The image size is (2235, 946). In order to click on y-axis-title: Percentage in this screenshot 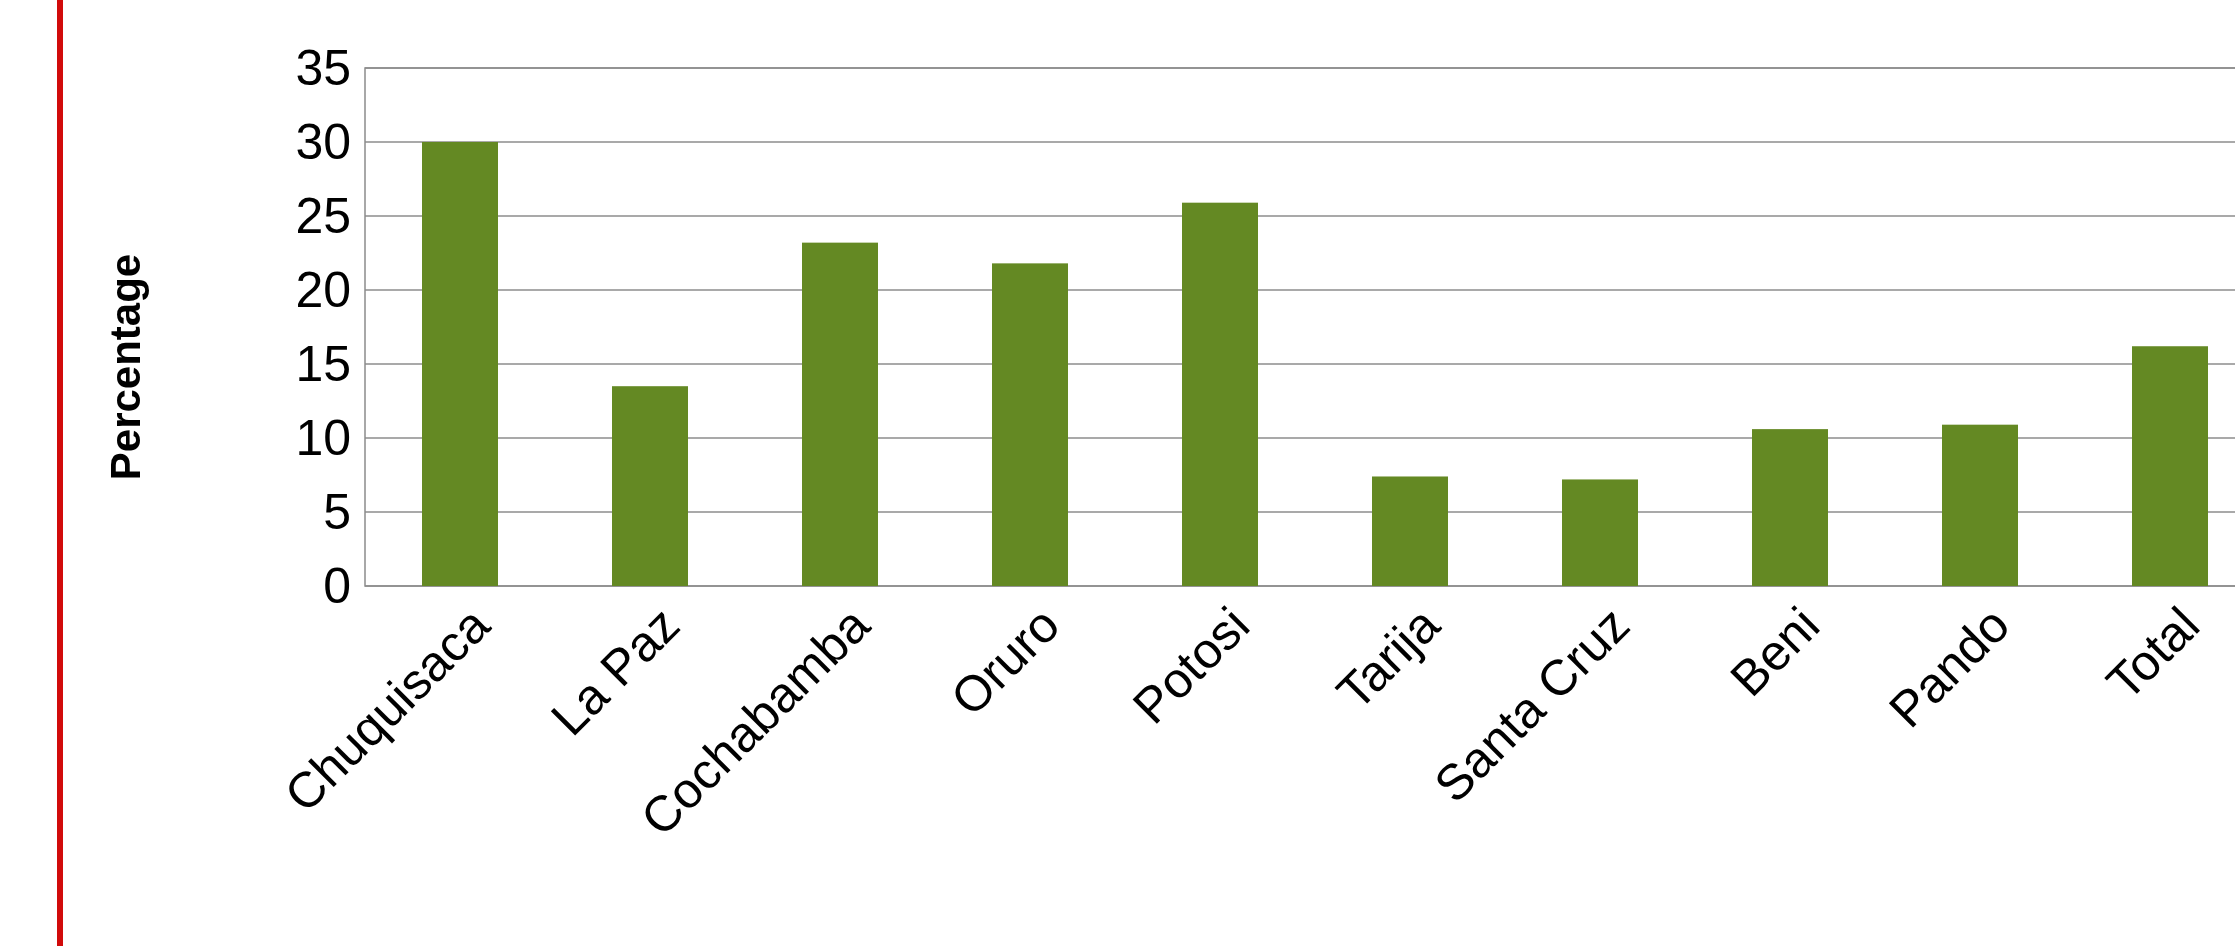, I will do `click(125, 367)`.